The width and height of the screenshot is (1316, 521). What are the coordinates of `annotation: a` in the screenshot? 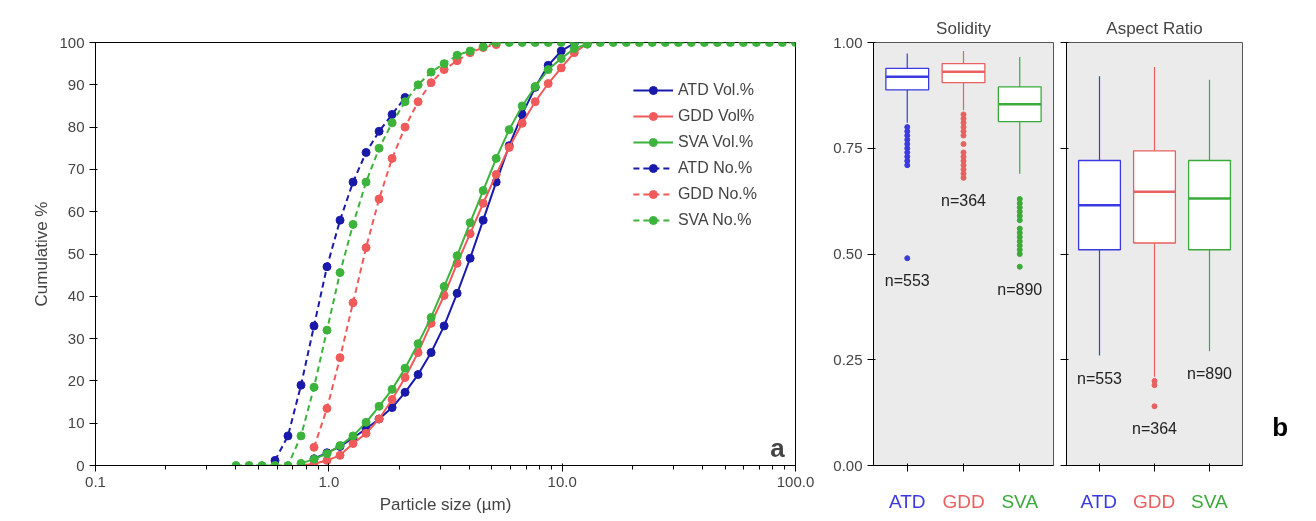 It's located at (778, 447).